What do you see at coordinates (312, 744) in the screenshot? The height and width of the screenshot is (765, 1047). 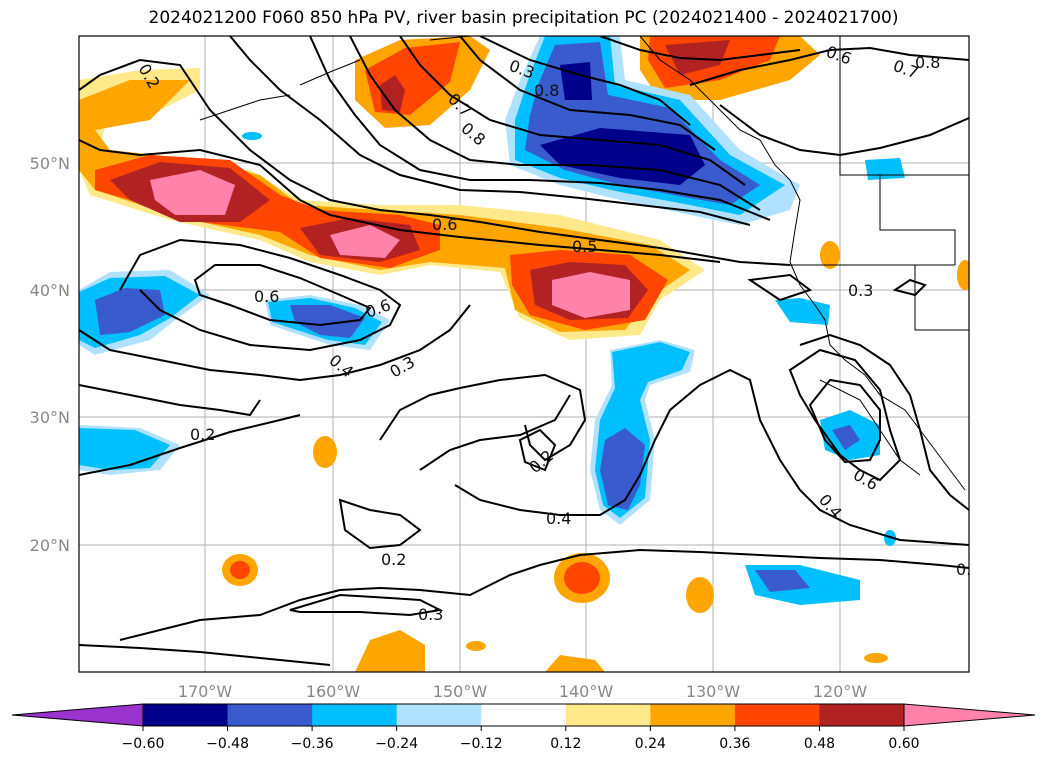 I see `colorbar-tick-label: −0.36` at bounding box center [312, 744].